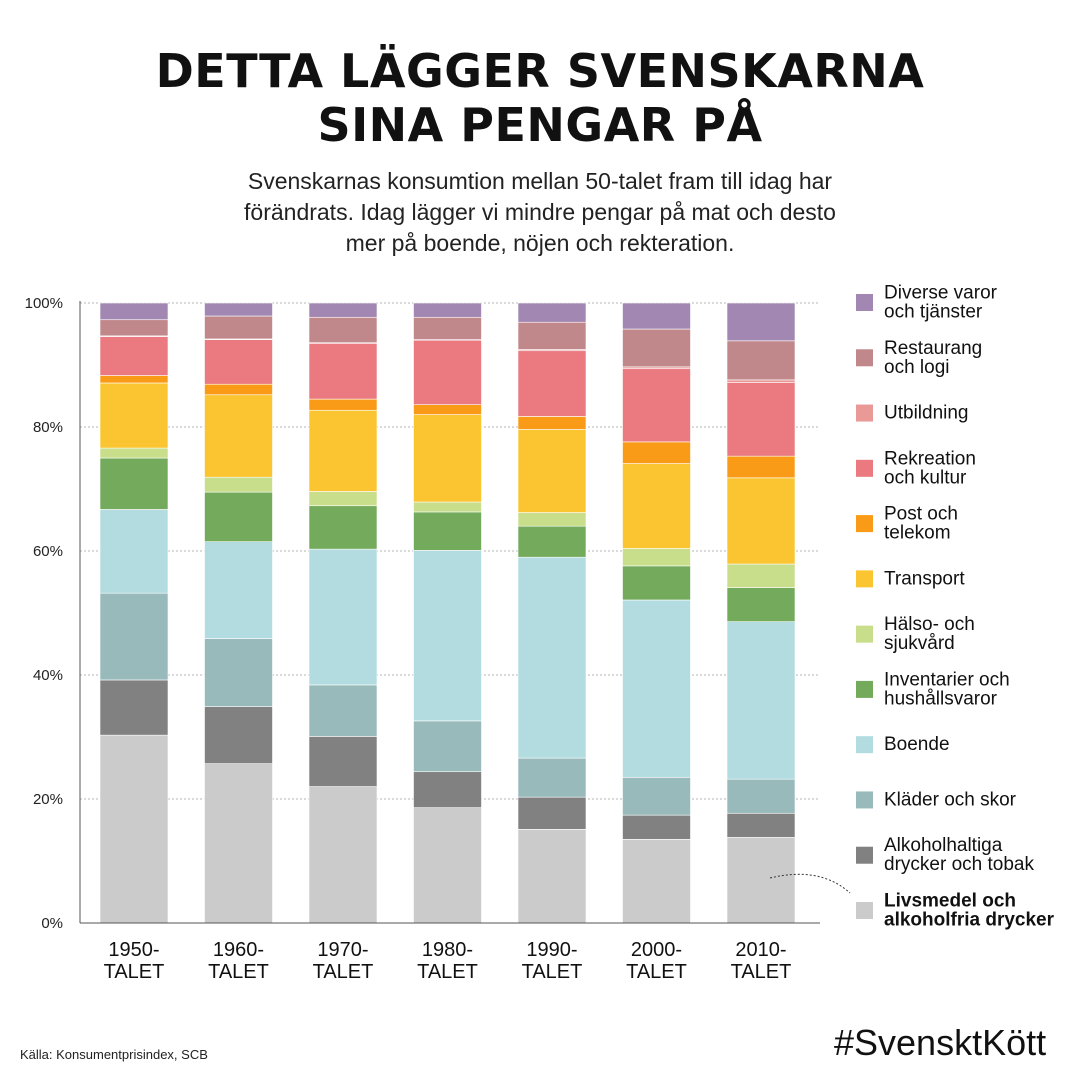 This screenshot has height=1080, width=1080. I want to click on hashtag: #SvensktKött, so click(940, 1042).